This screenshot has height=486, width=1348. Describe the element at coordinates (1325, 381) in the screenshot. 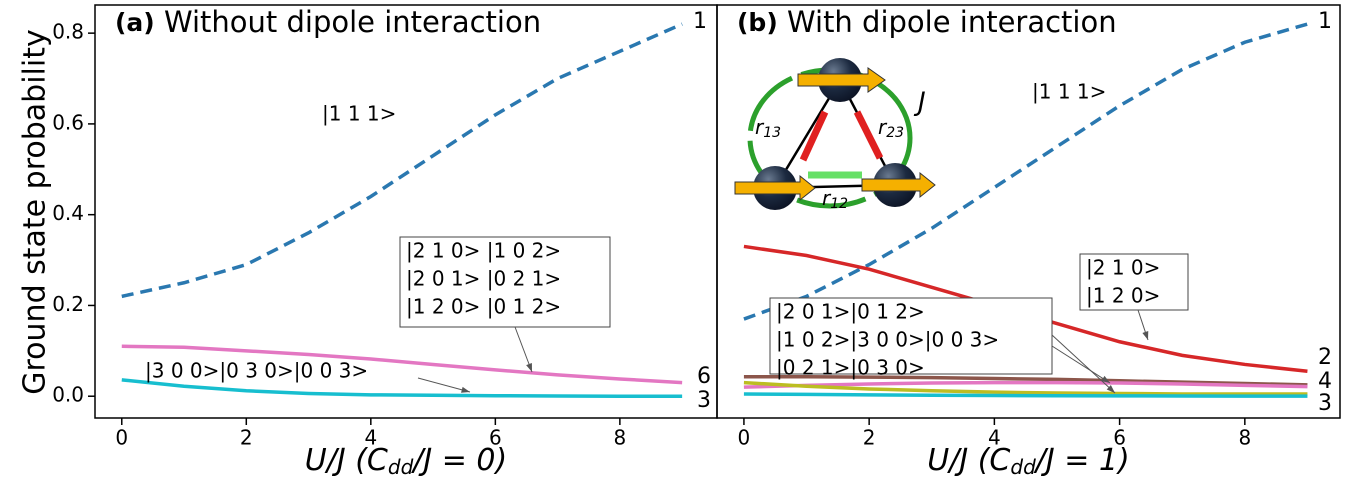

I see `end-label: 4` at that location.